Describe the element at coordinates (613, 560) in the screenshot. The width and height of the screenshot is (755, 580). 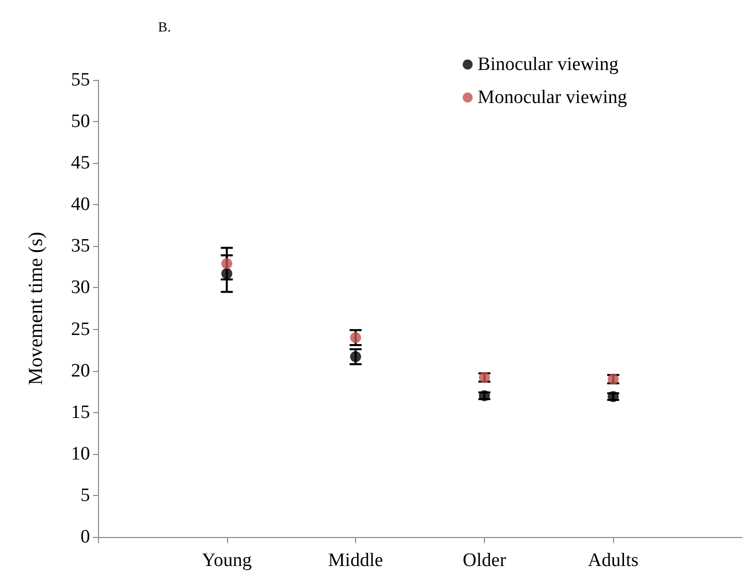
I see `x-tick-label: Adults` at that location.